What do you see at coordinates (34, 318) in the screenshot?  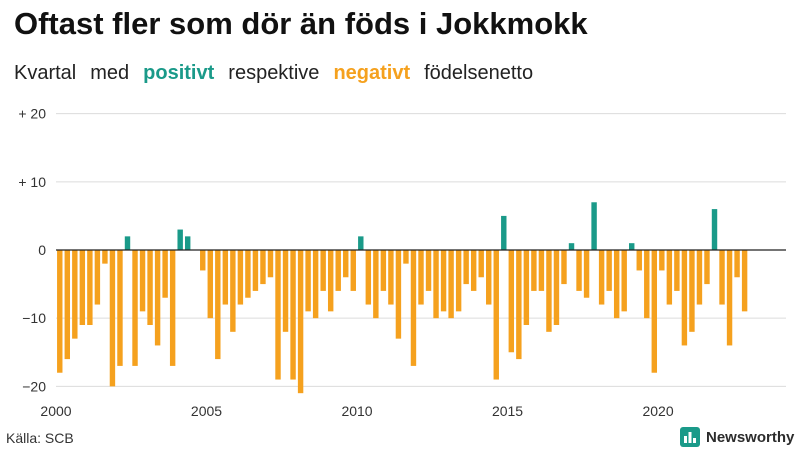 I see `y-tick-label: −10` at bounding box center [34, 318].